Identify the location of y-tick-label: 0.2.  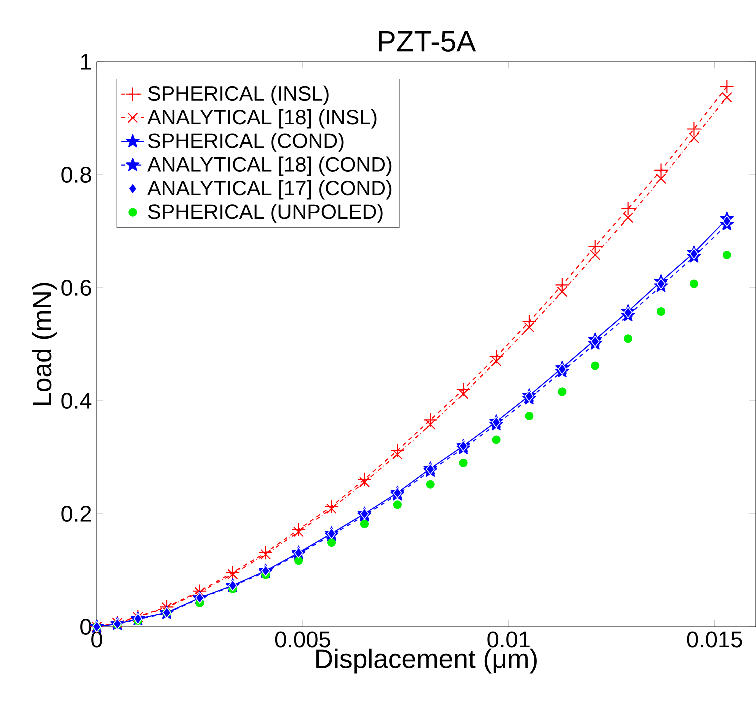
(77, 514).